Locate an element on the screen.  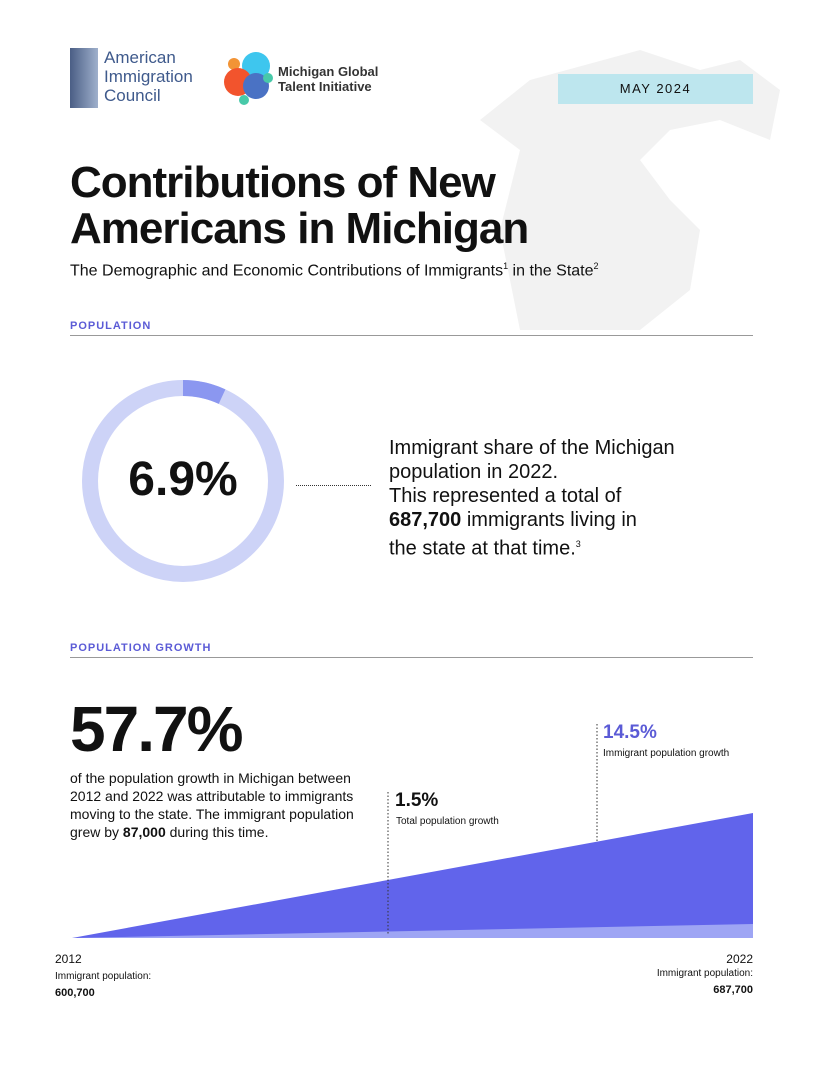
total-growth-label: Total population growth is located at coordinates (447, 821).